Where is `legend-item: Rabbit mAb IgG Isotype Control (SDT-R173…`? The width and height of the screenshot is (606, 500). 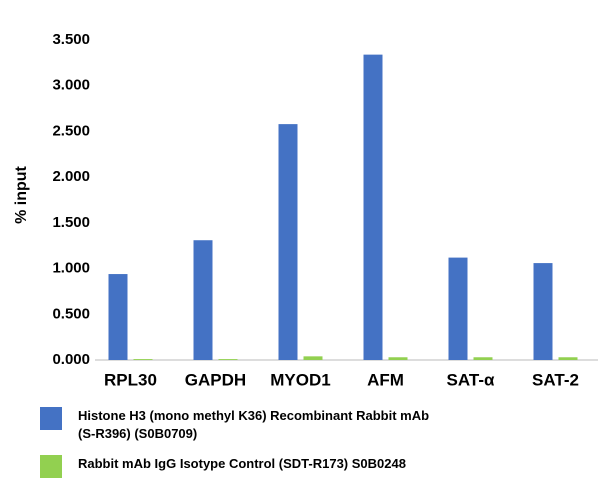 legend-item: Rabbit mAb IgG Isotype Control (SDT-R173… is located at coordinates (244, 466).